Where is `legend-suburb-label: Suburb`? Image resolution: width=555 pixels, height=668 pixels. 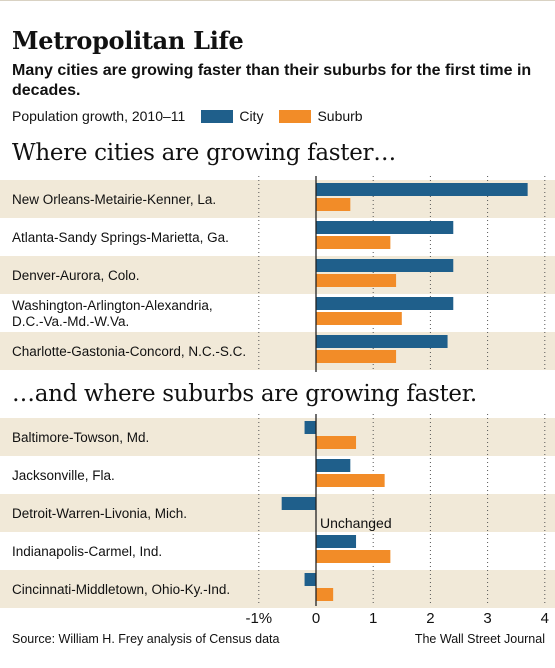
legend-suburb-label: Suburb is located at coordinates (340, 116).